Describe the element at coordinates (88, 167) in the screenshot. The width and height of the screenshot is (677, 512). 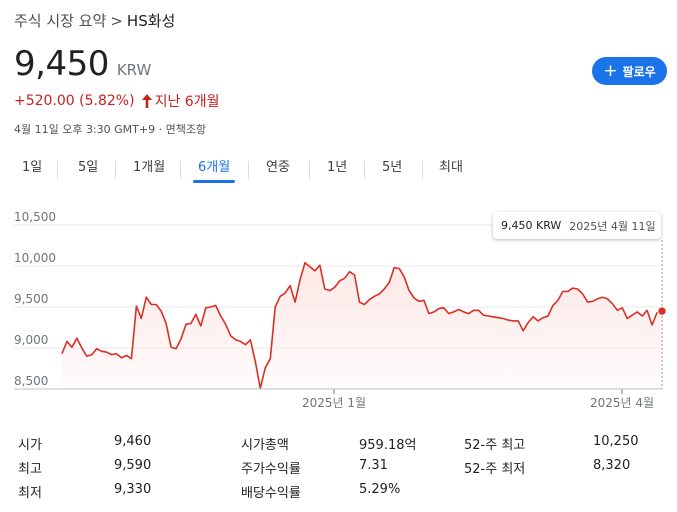
I see `tab-5d: 5일` at that location.